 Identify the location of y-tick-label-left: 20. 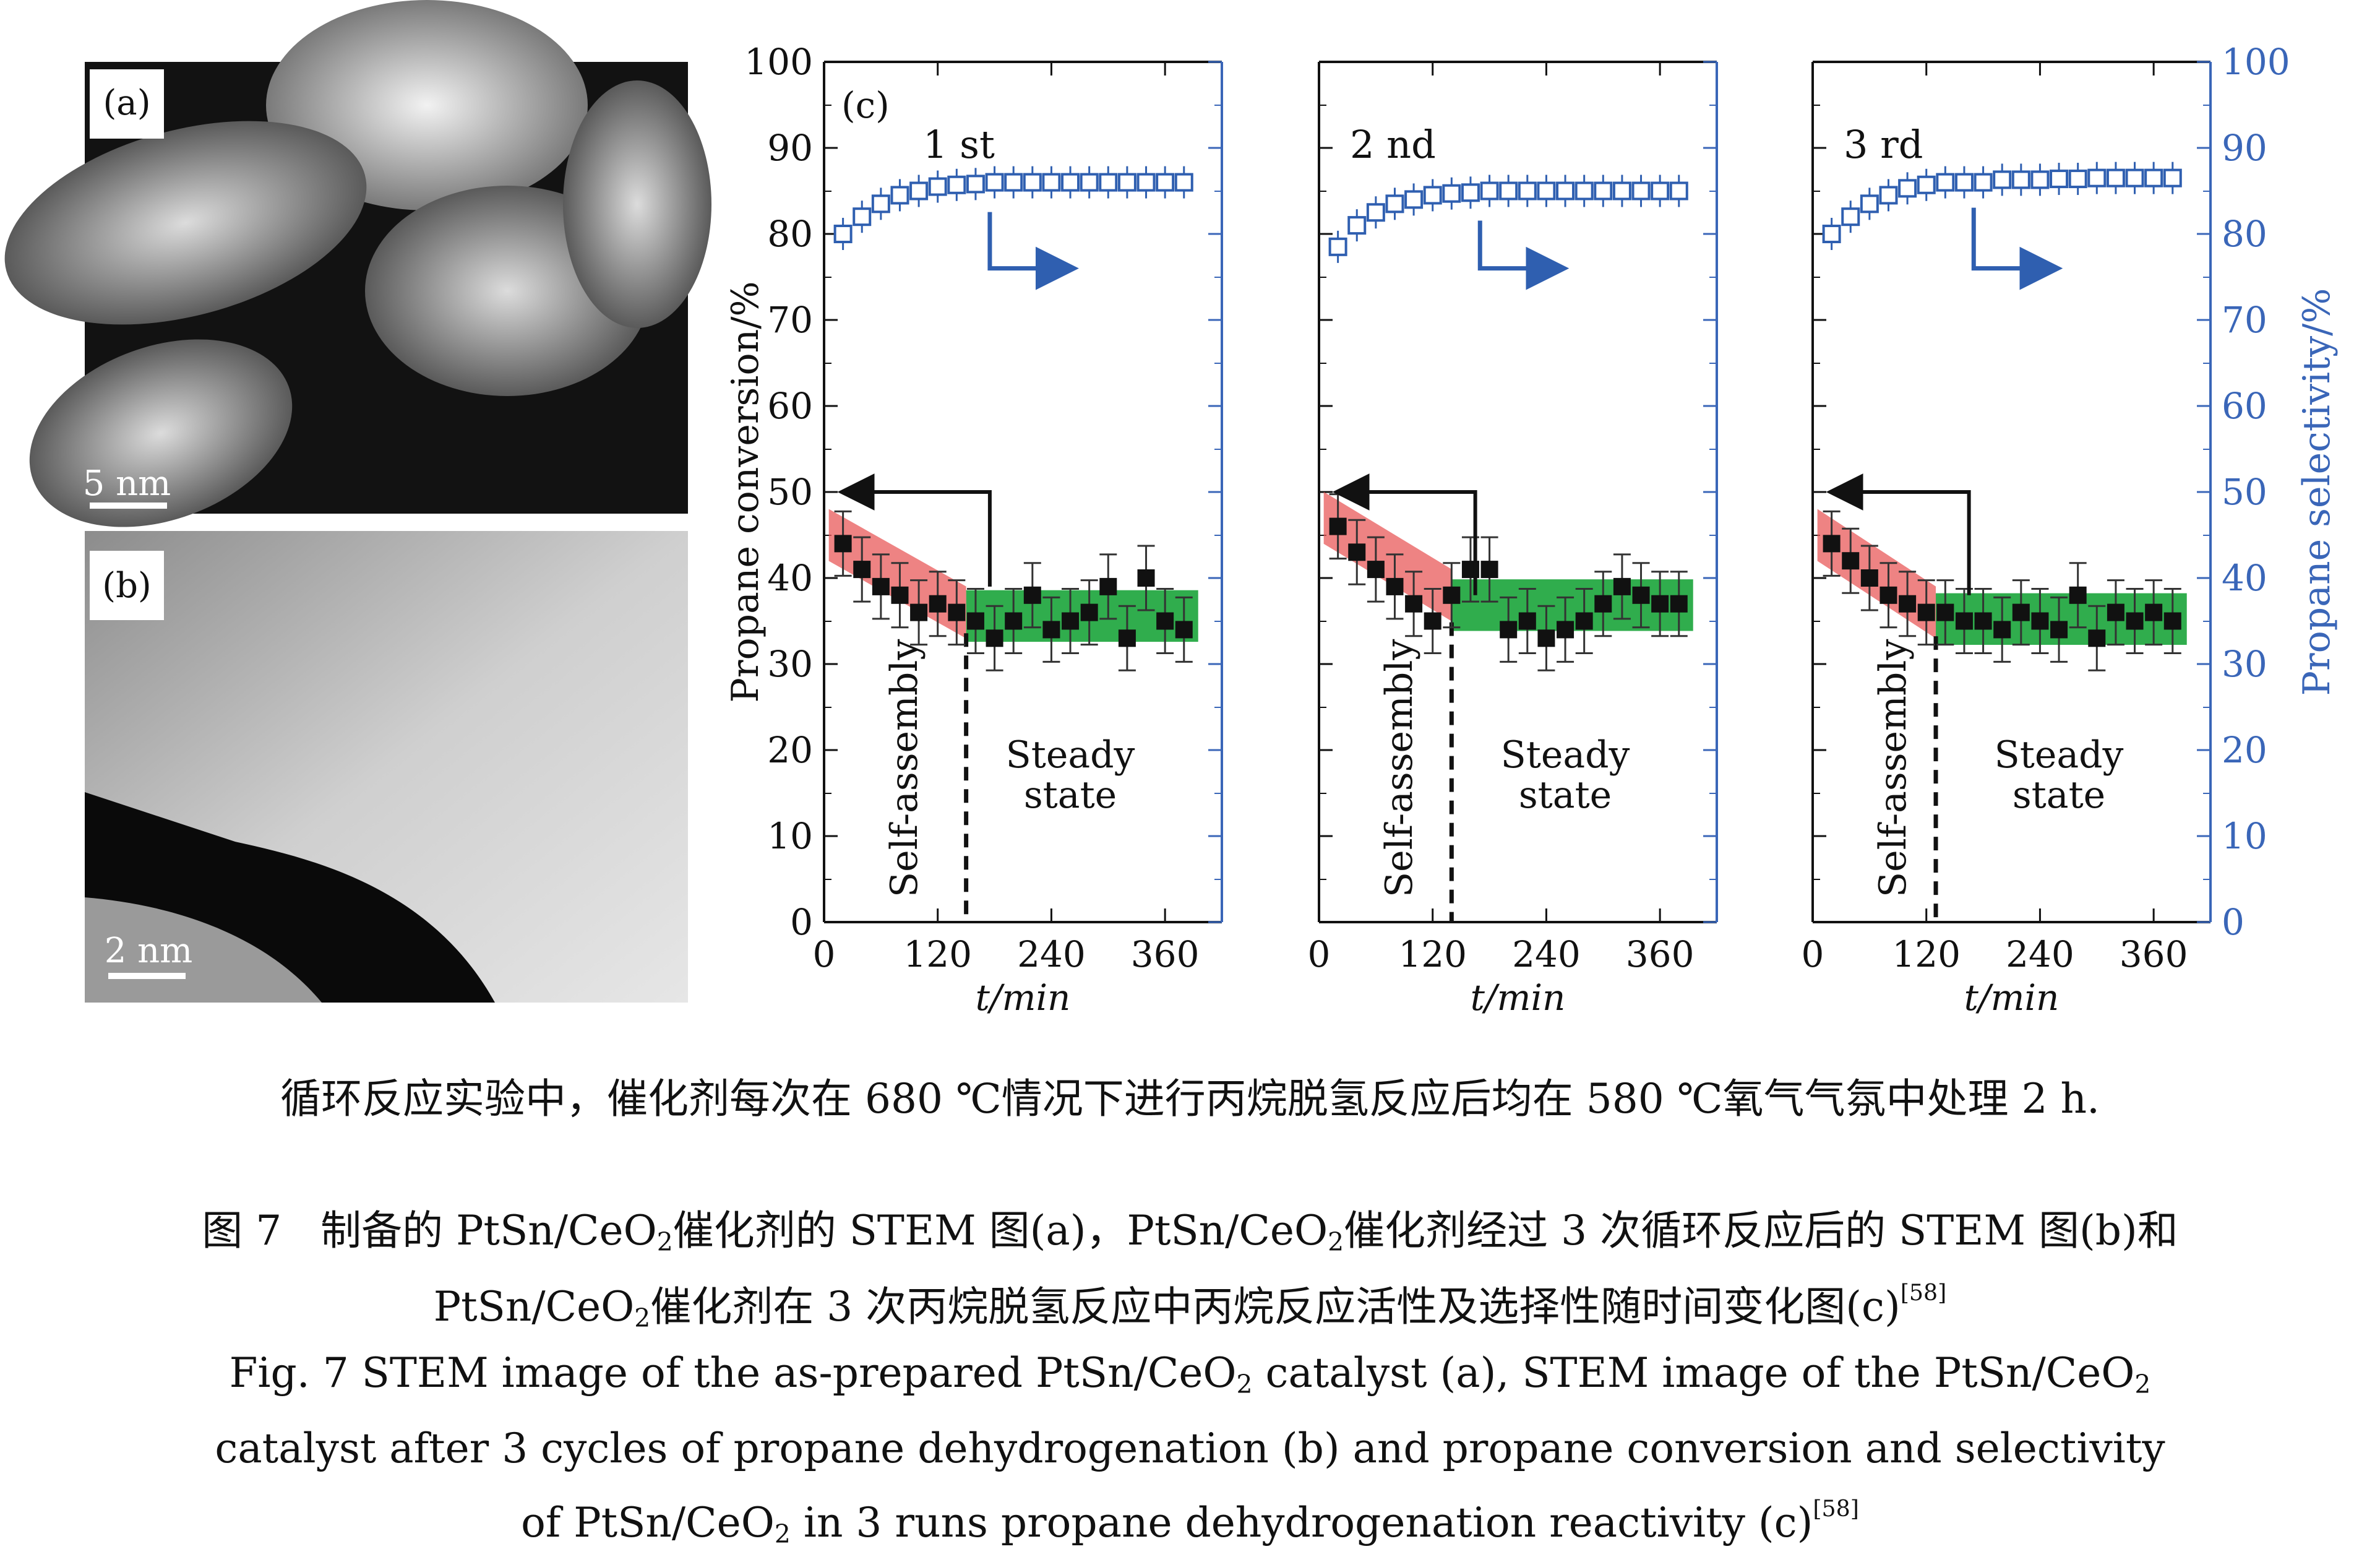
(790, 750).